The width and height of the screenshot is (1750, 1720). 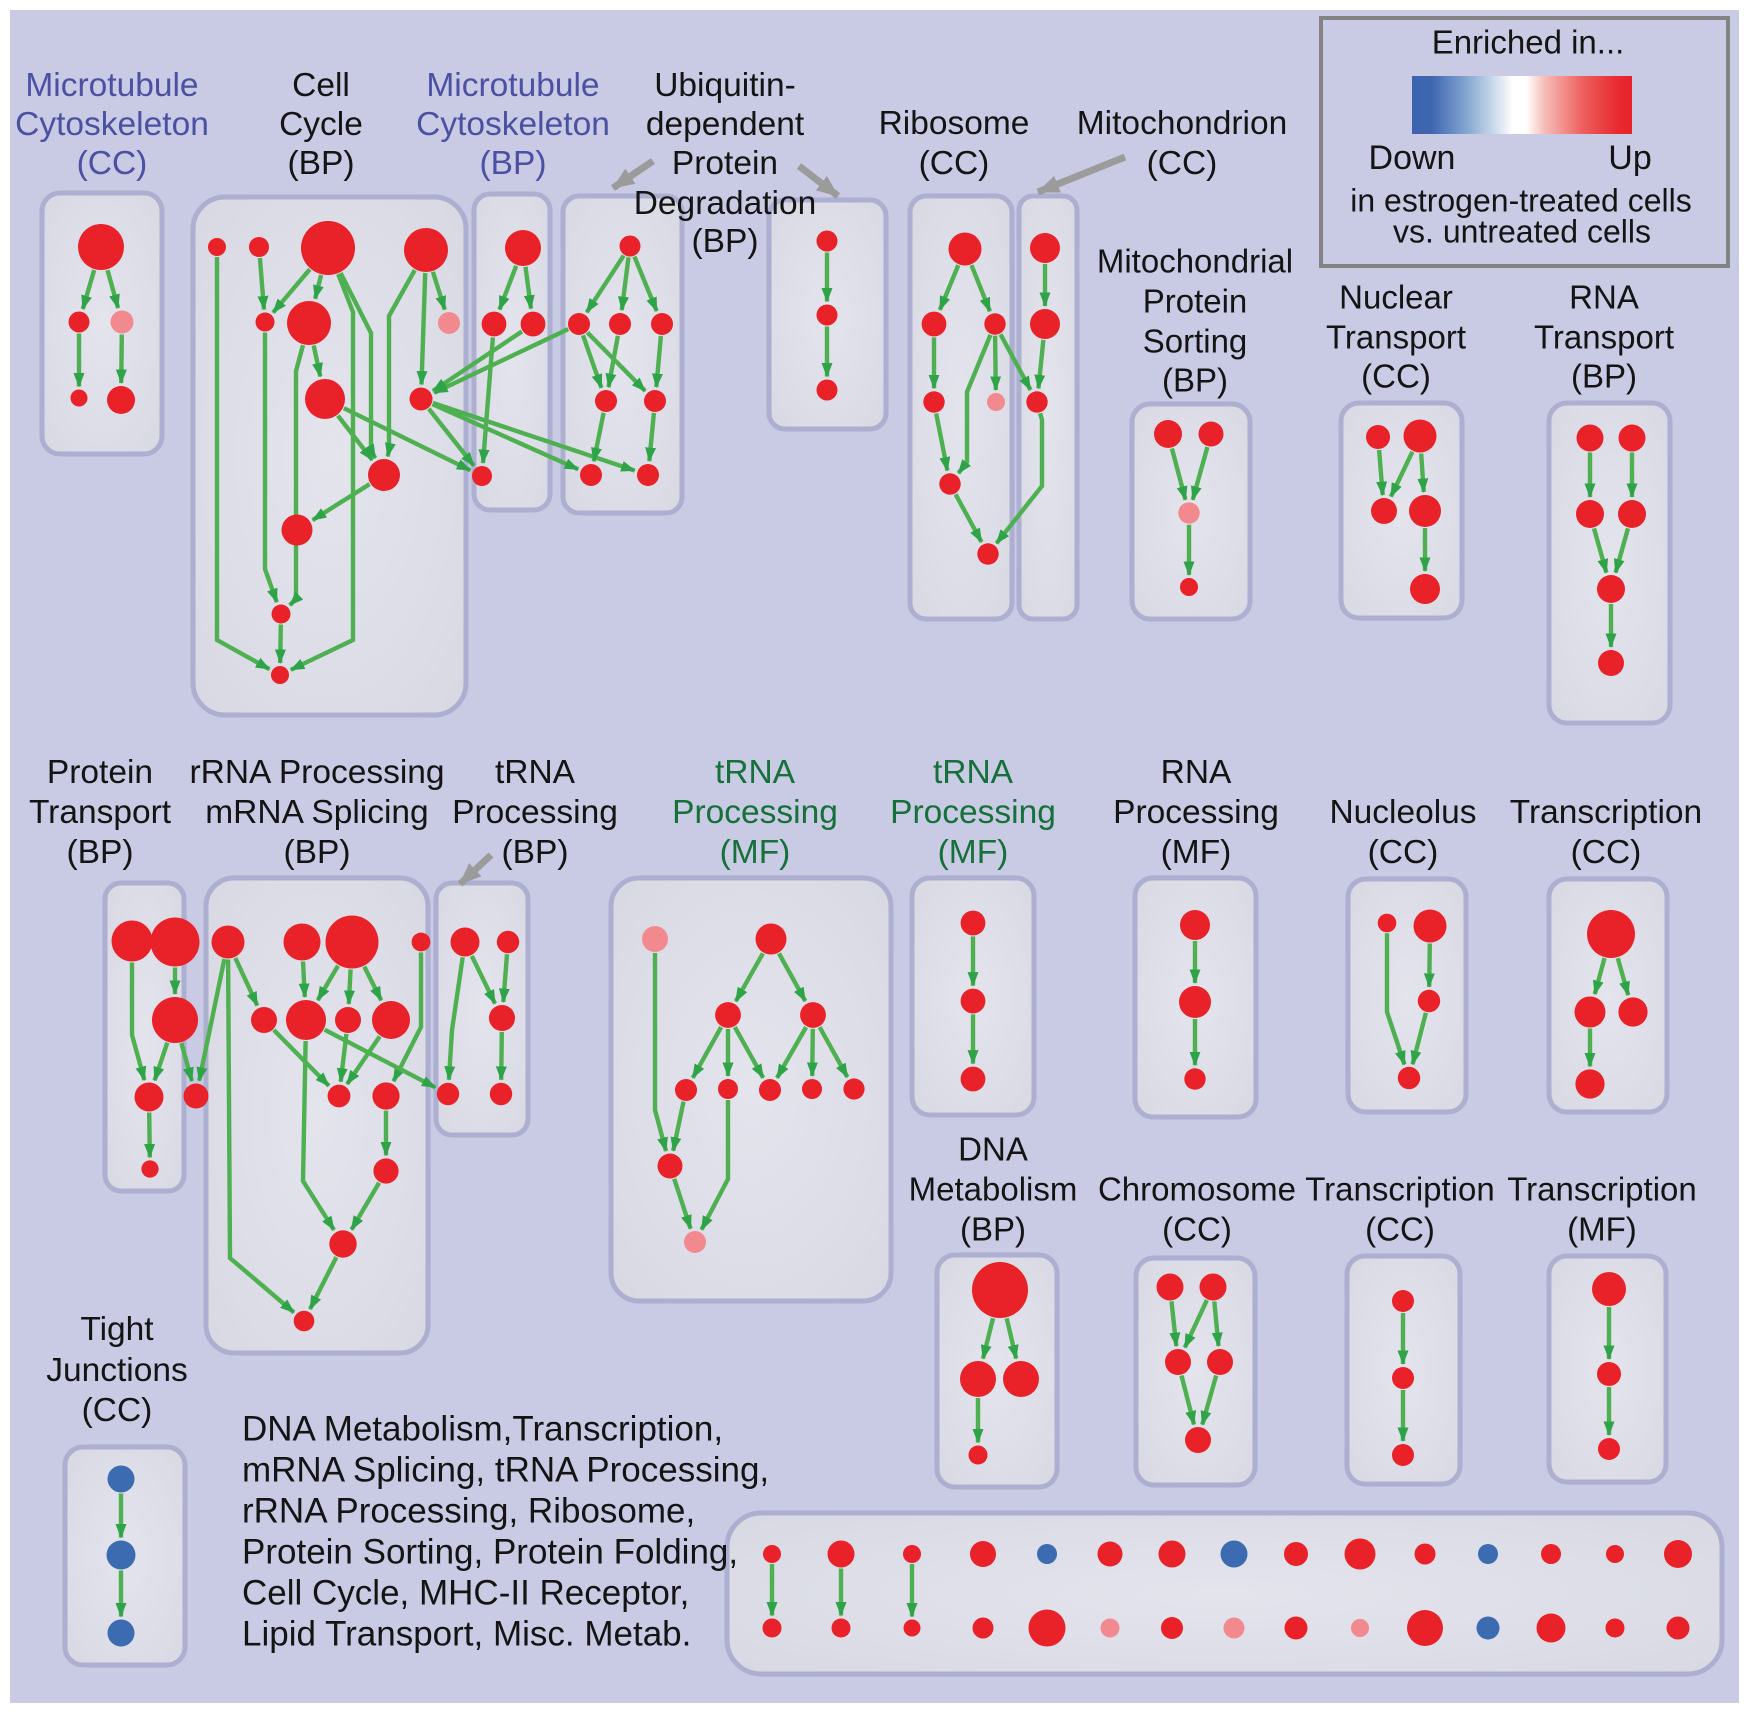 I want to click on svg-text: DNA Metabolism,Transcription,, so click(x=482, y=1428).